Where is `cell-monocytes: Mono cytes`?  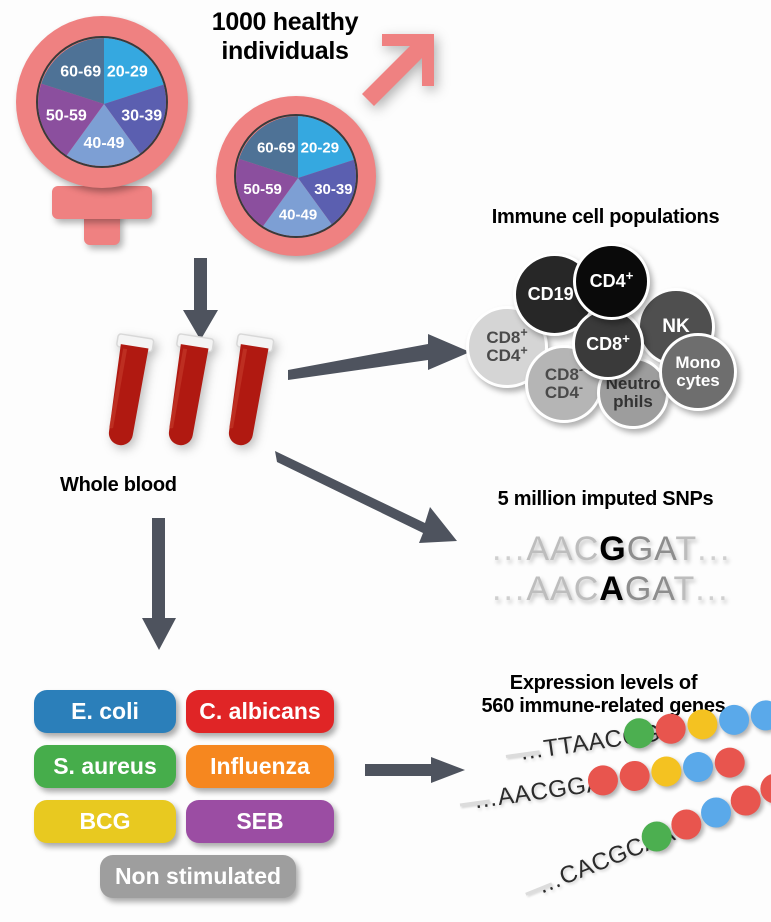
cell-monocytes: Mono cytes is located at coordinates (698, 372).